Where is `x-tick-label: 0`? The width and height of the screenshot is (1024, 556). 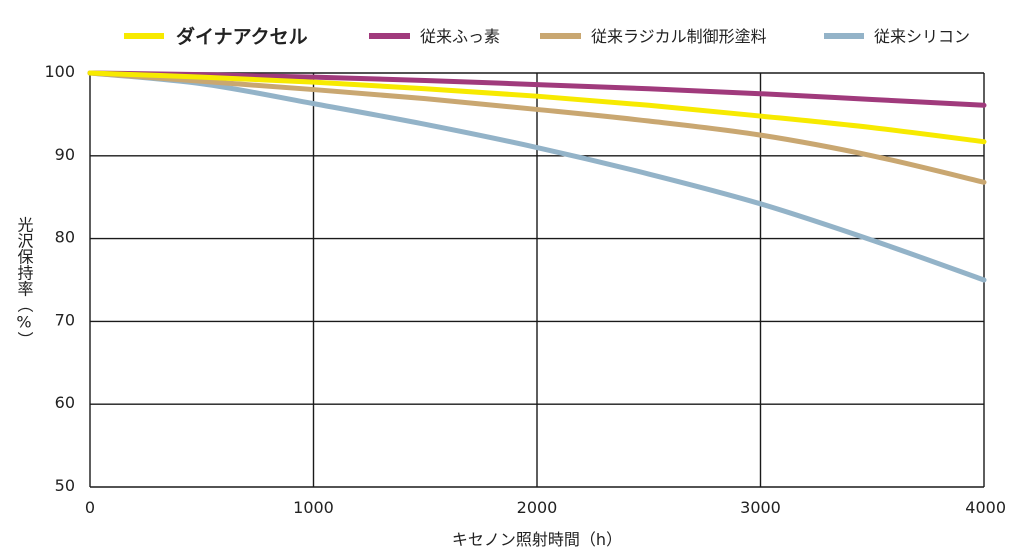
x-tick-label: 0 is located at coordinates (90, 507).